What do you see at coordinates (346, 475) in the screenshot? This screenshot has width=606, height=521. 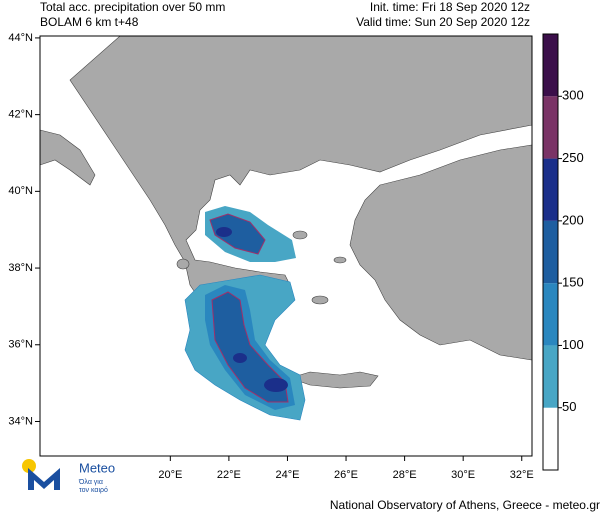 I see `x-tick-label: 26°E` at bounding box center [346, 475].